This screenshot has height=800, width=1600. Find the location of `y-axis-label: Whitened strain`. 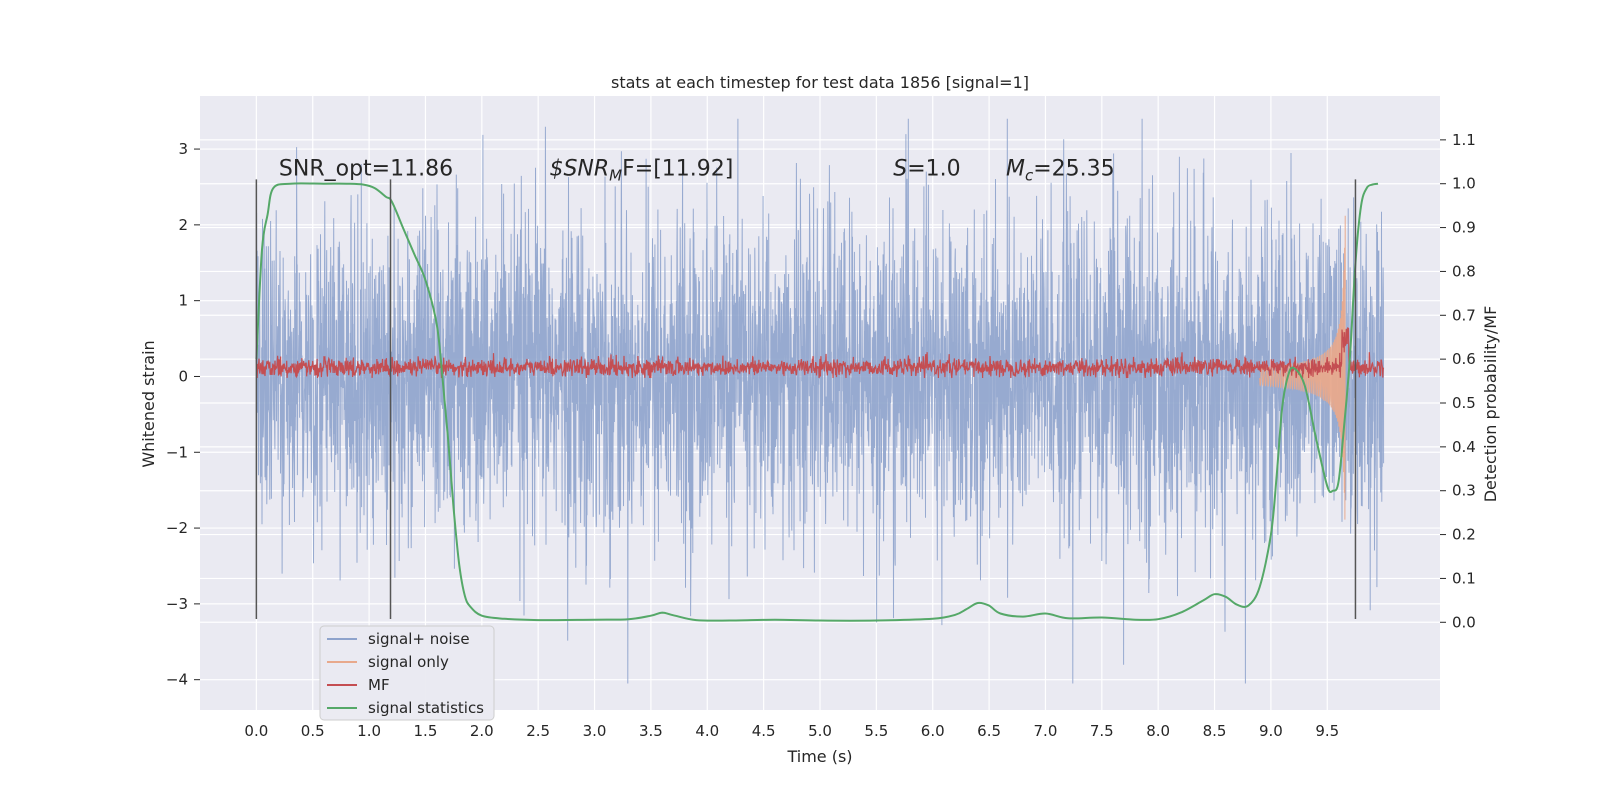

y-axis-label: Whitened strain is located at coordinates (148, 403).